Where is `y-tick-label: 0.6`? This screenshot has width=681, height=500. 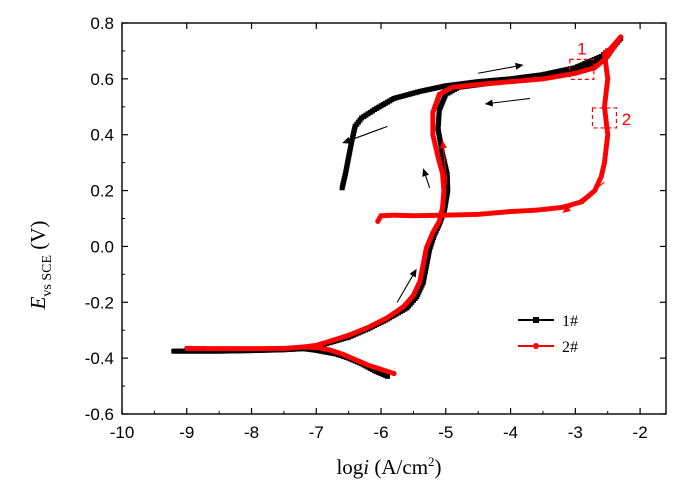 y-tick-label: 0.6 is located at coordinates (102, 79).